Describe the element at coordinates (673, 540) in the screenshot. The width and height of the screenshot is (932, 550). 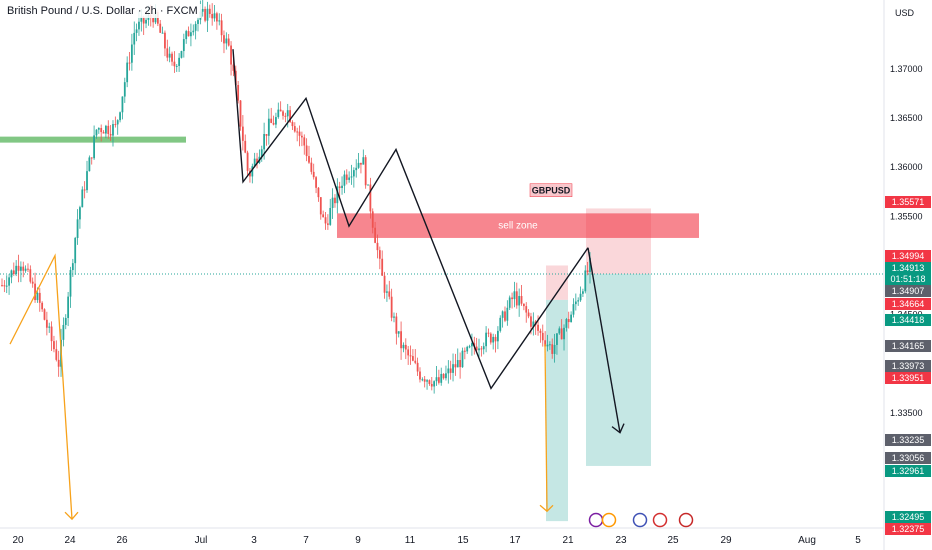
I see `x-tick-label: 25` at that location.